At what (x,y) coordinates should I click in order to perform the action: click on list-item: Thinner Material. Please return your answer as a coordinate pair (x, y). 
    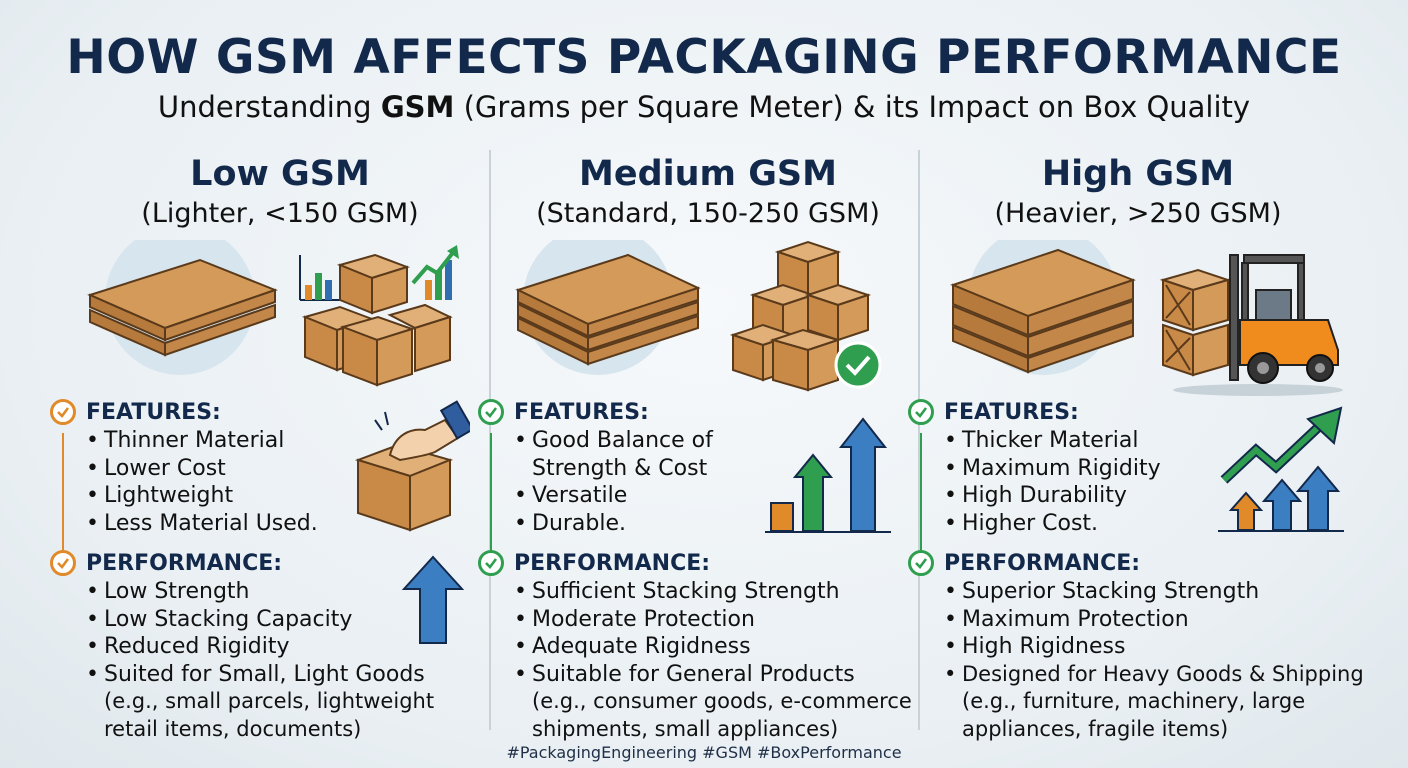
    Looking at the image, I should click on (298, 441).